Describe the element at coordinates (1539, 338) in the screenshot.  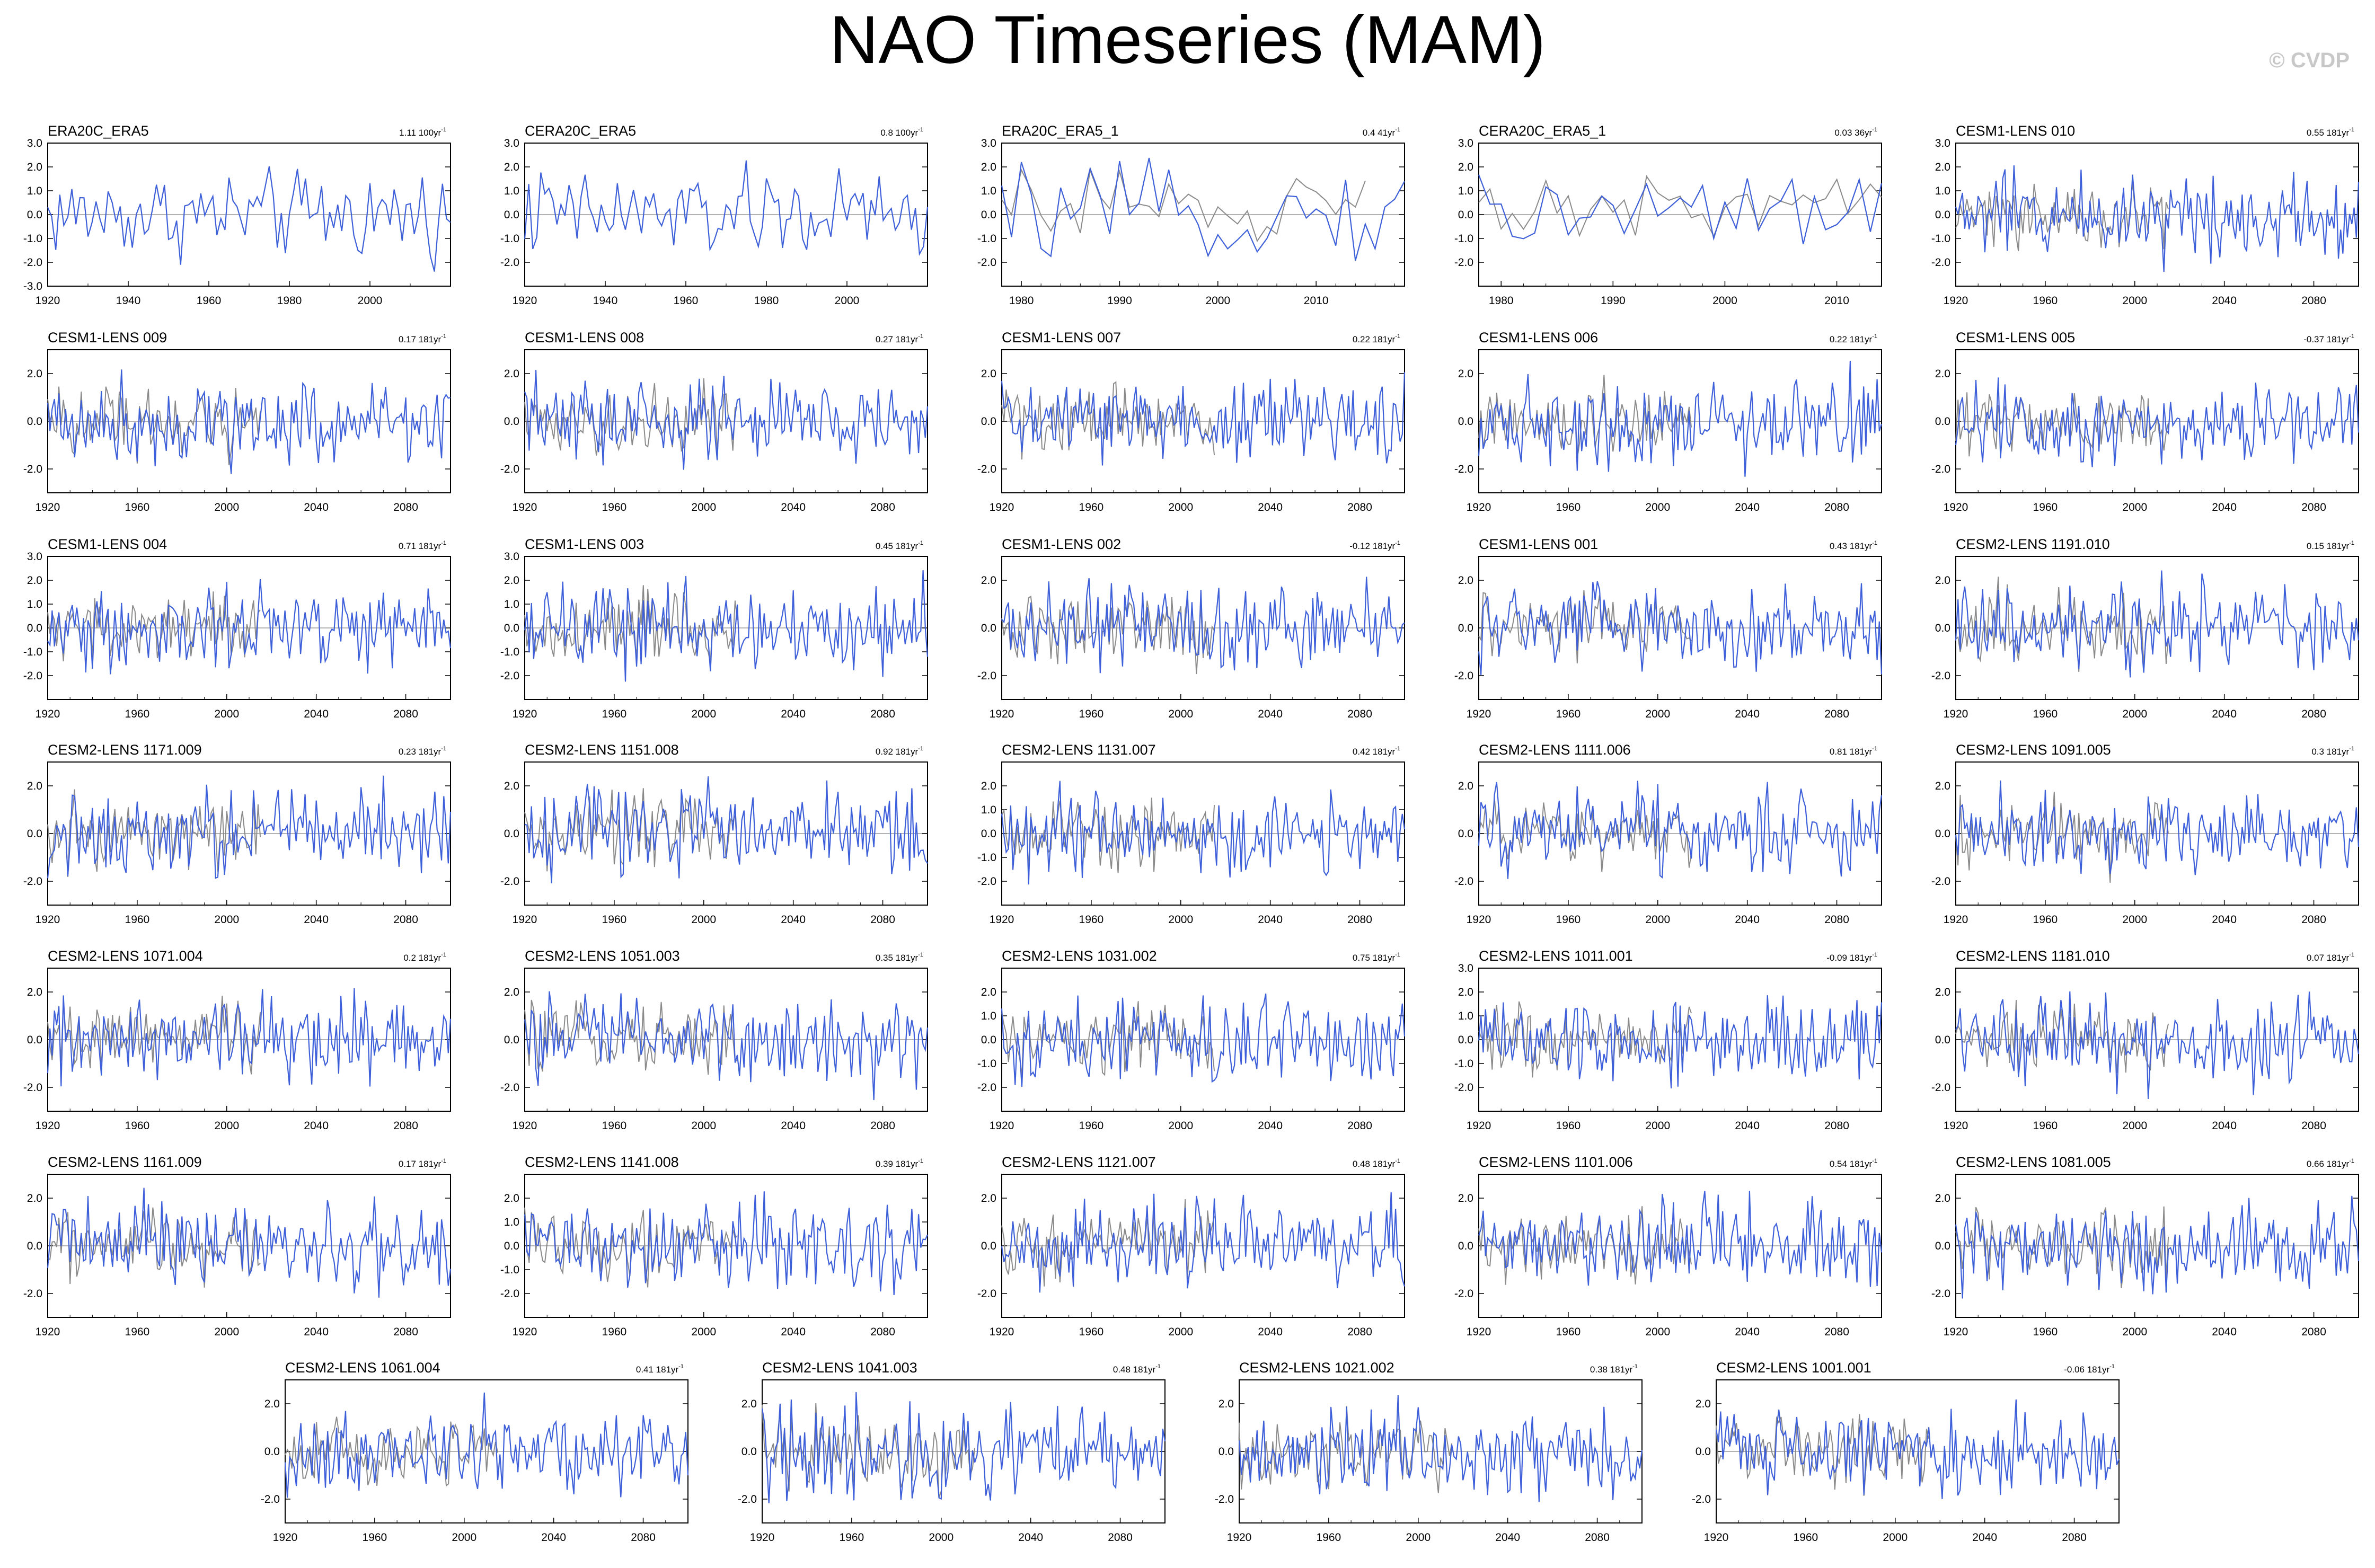
I see `panel-title: CESM1-LENS 006` at that location.